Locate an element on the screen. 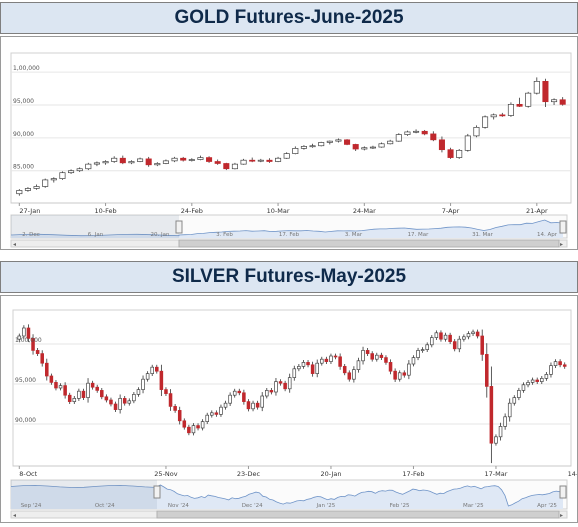 The width and height of the screenshot is (578, 527). scroll-right-arrow: ▸ is located at coordinates (561, 515).